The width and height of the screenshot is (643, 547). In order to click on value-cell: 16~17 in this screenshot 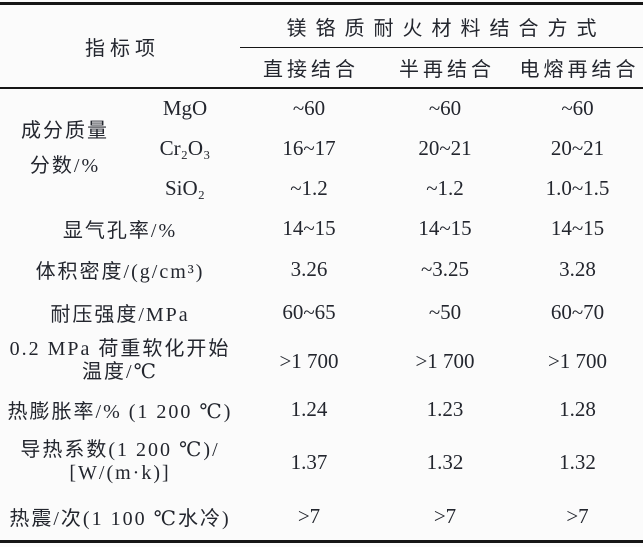, I will do `click(309, 147)`.